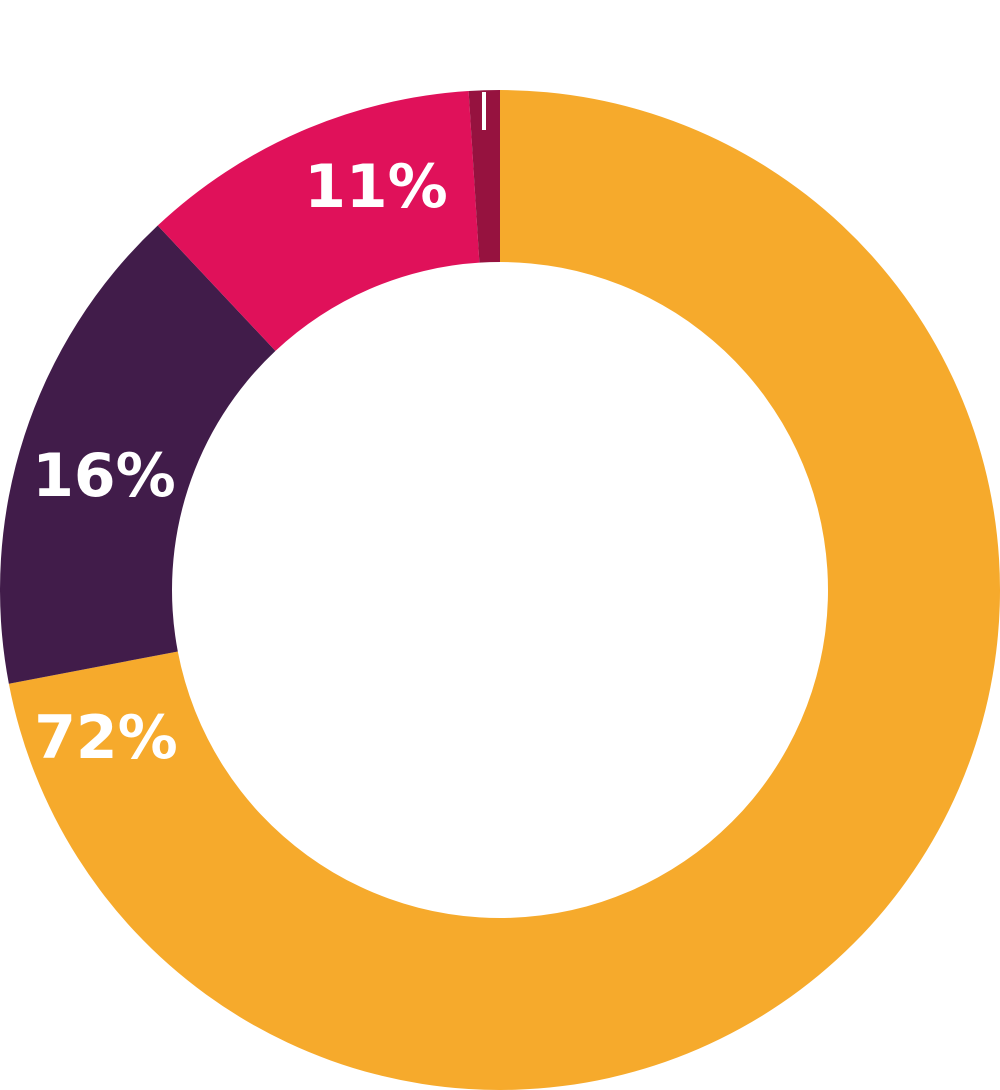  Describe the element at coordinates (104, 476) in the screenshot. I see `slice-label-16: 16%` at that location.